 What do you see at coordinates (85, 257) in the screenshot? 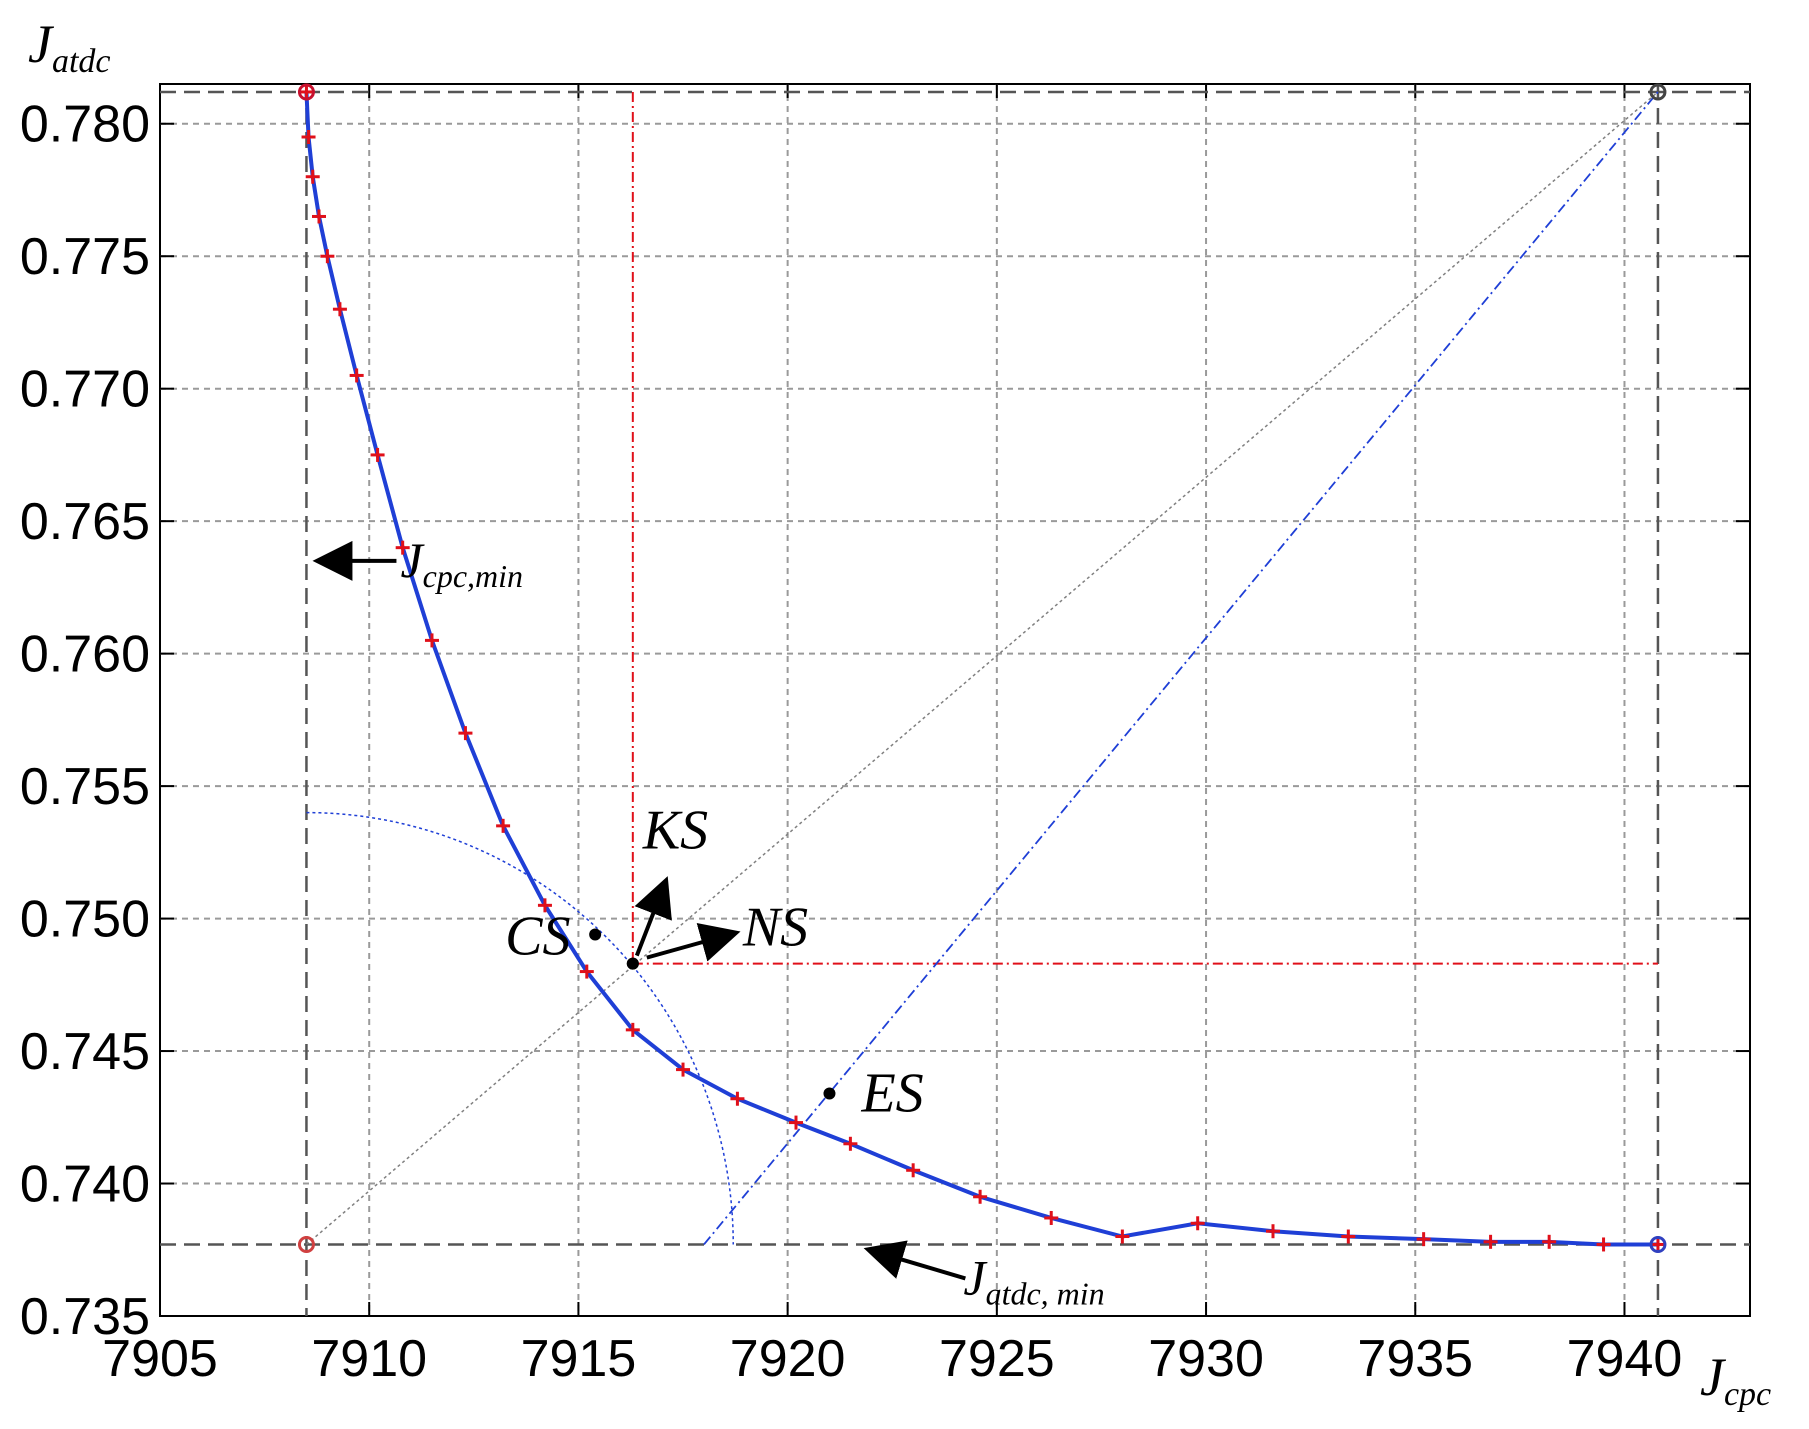
I see `y-tick-label: 0.775` at bounding box center [85, 257].